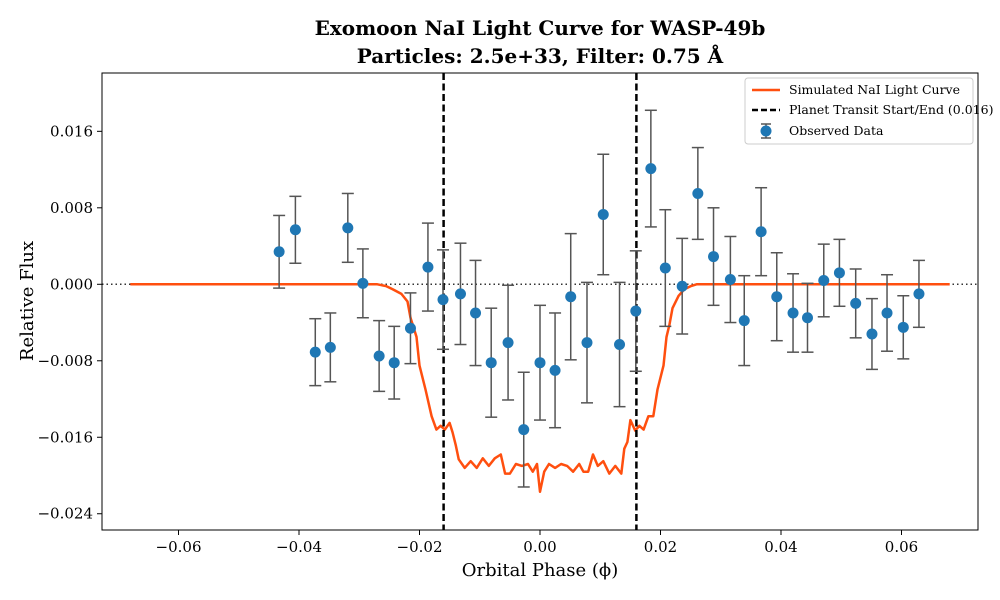 The image size is (1000, 600). I want to click on x-tick-label: −0.06, so click(179, 547).